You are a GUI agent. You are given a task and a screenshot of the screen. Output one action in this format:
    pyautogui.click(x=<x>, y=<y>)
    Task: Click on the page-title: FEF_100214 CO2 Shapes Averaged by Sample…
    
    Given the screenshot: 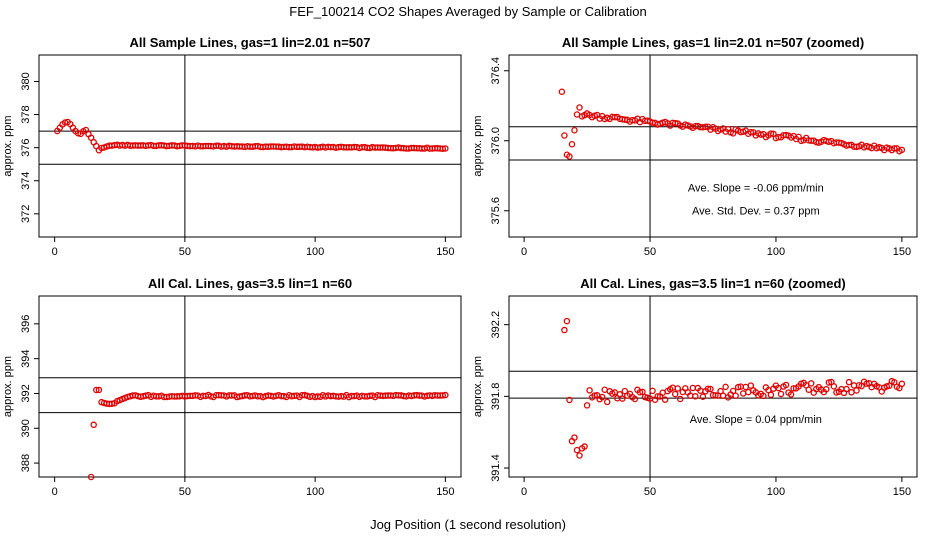 What is the action you would take?
    pyautogui.click(x=468, y=11)
    